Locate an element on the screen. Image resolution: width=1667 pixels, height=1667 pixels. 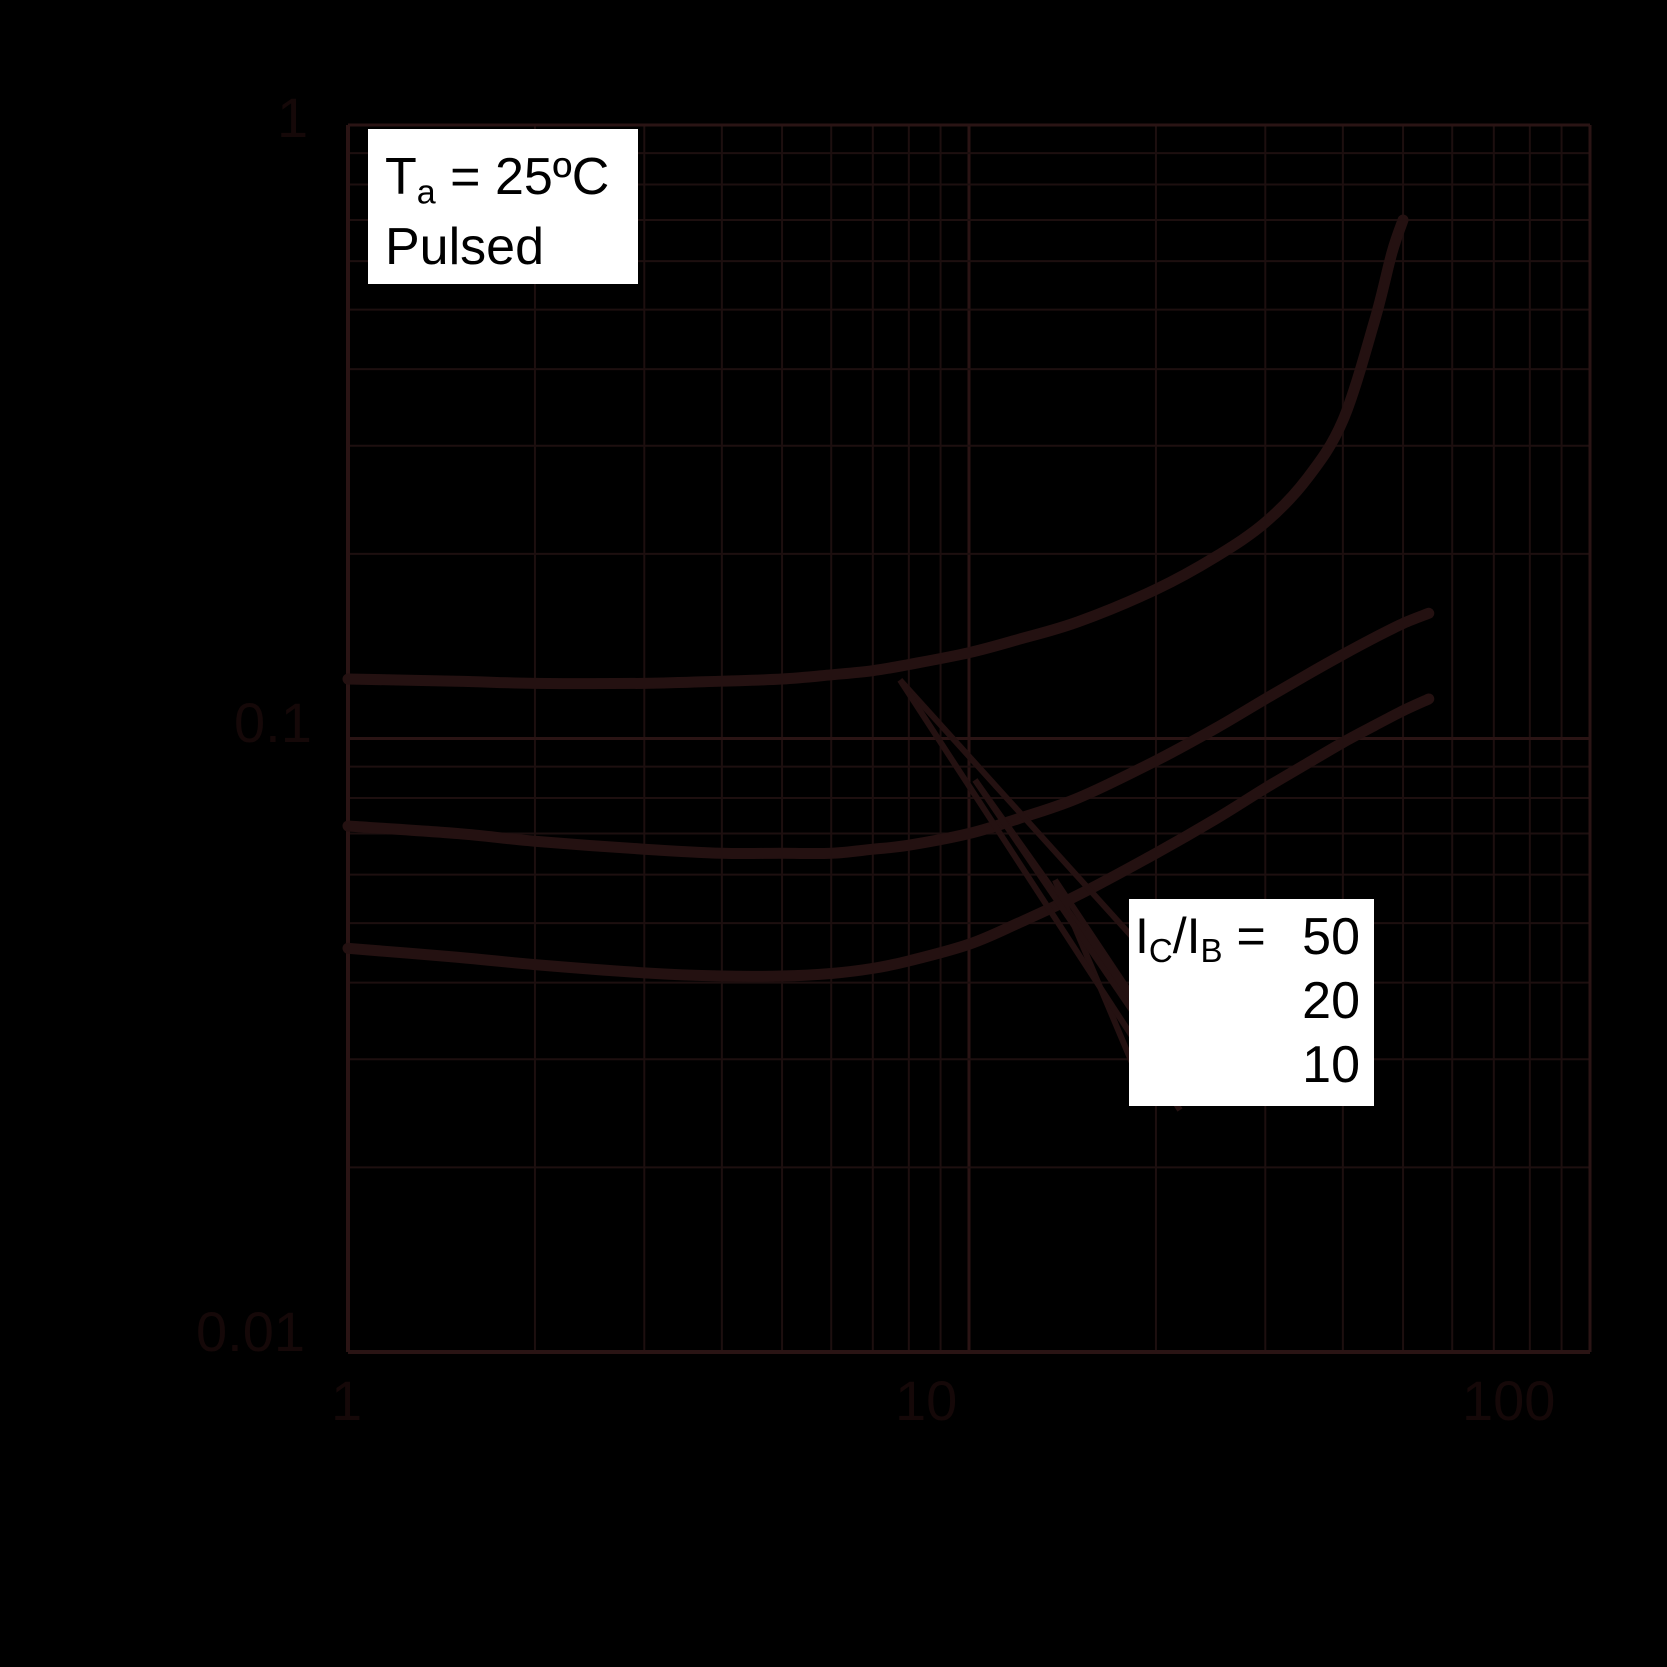
x-tick-label-10: 10 is located at coordinates (926, 1400).